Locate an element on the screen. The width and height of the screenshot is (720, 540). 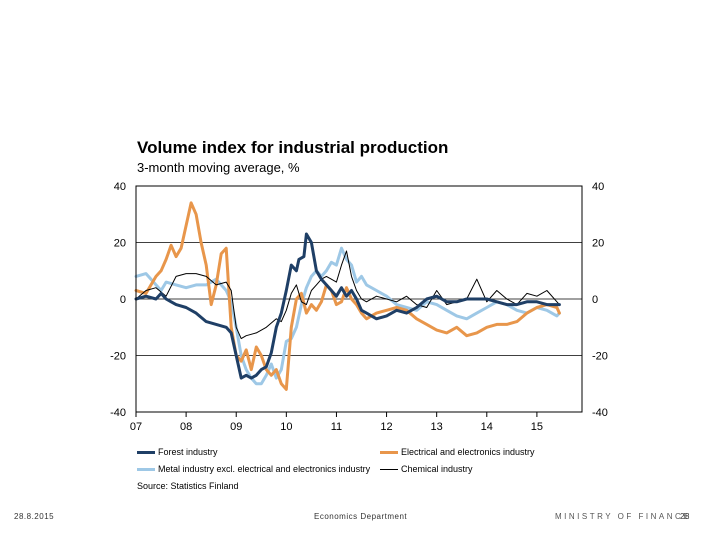
legend-item-electrical: Electrical and electronics industry is located at coordinates (457, 452).